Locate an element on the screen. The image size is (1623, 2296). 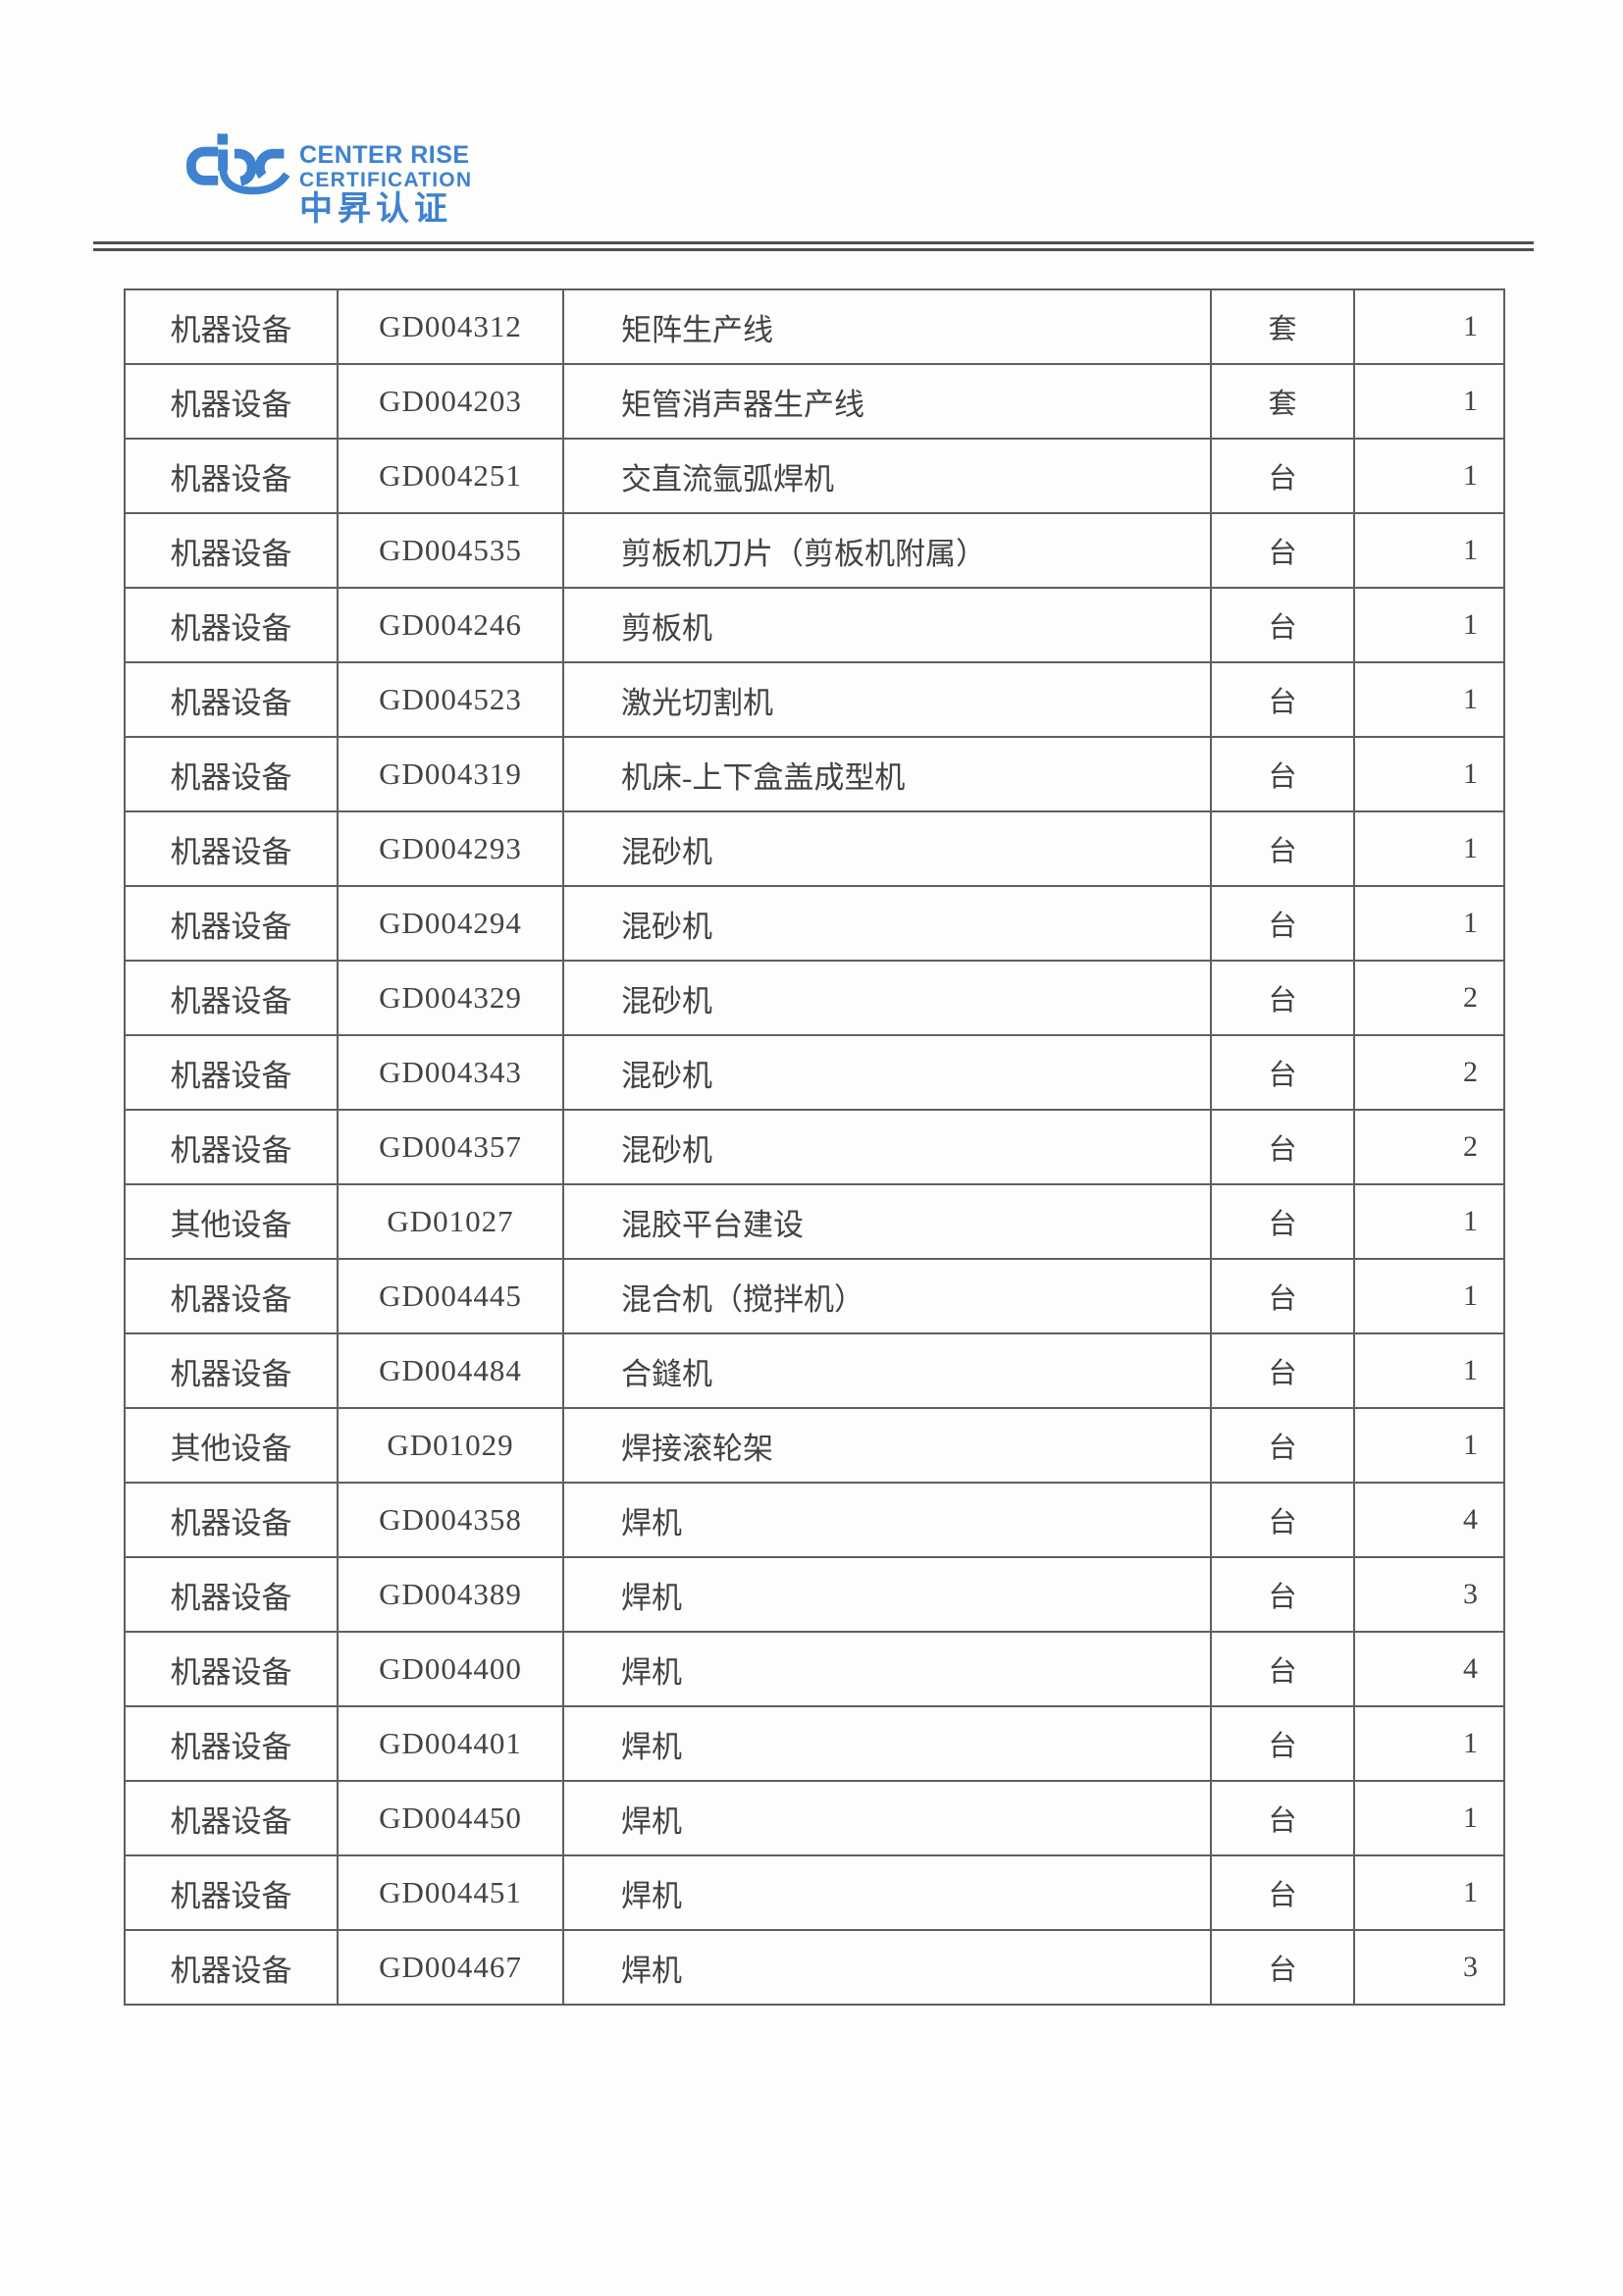
table-row: 机器设备 GD004294 混砂机 台 1 is located at coordinates (814, 923).